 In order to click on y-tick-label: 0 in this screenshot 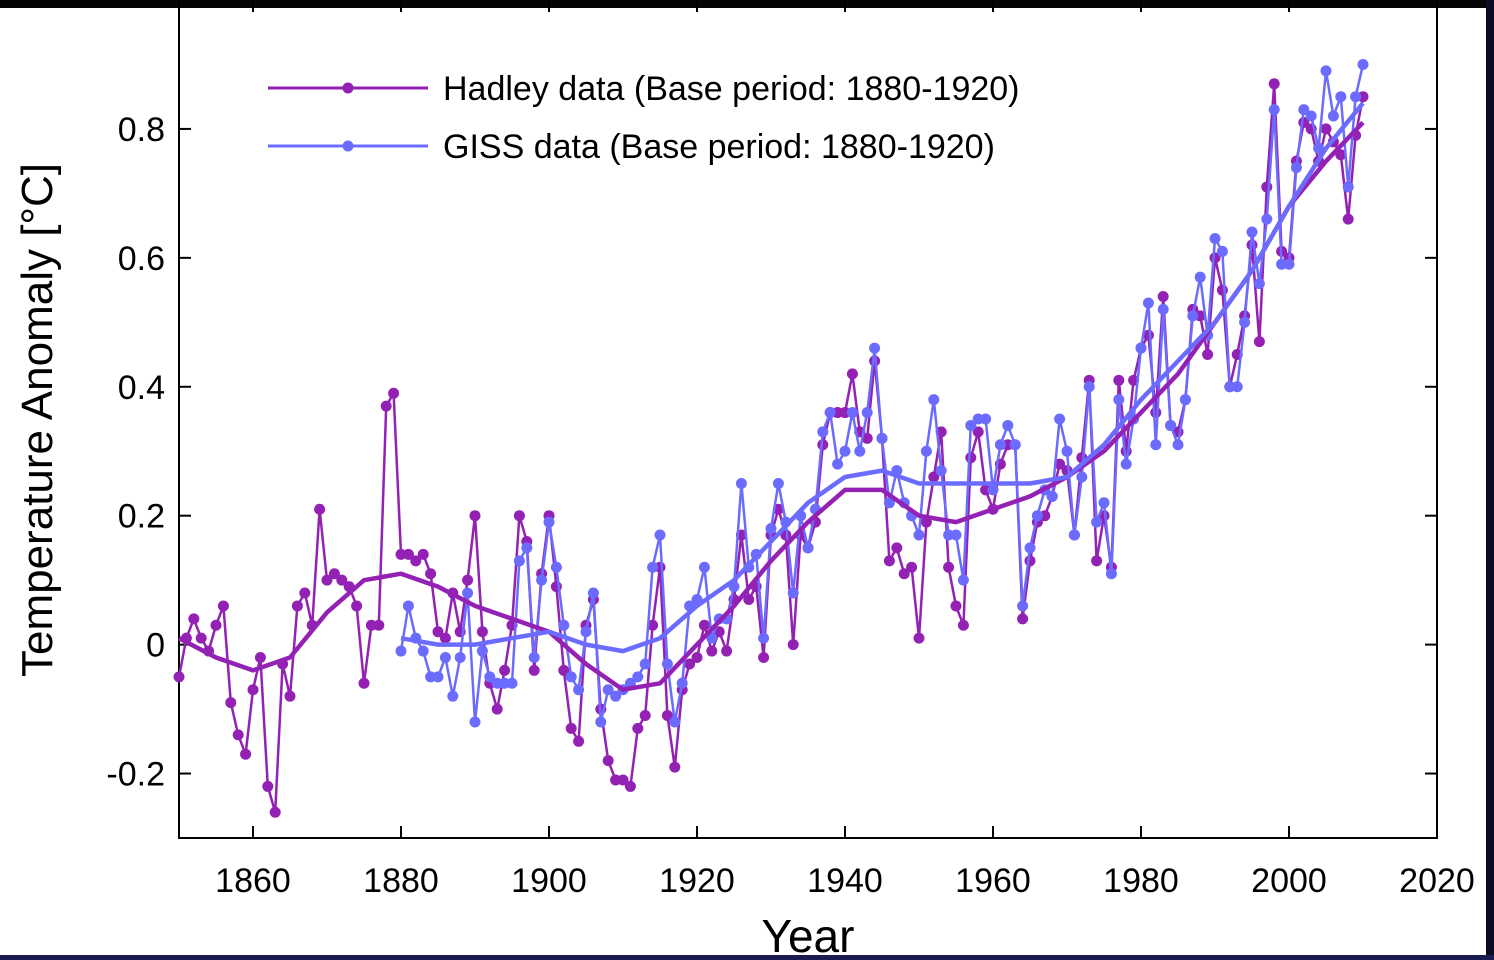, I will do `click(155, 646)`.